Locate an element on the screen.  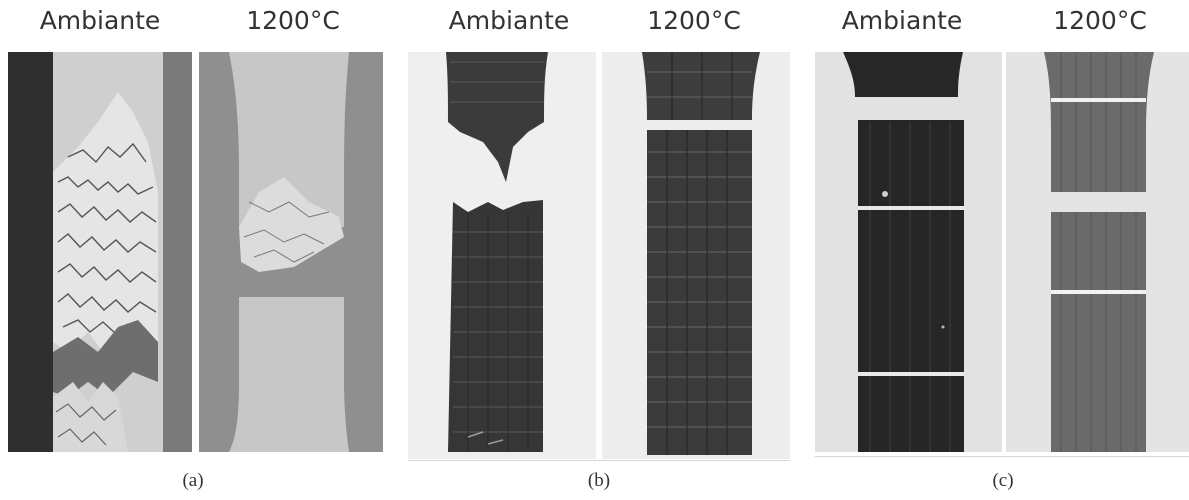
panel-a-photo-1200c is located at coordinates (291, 252).